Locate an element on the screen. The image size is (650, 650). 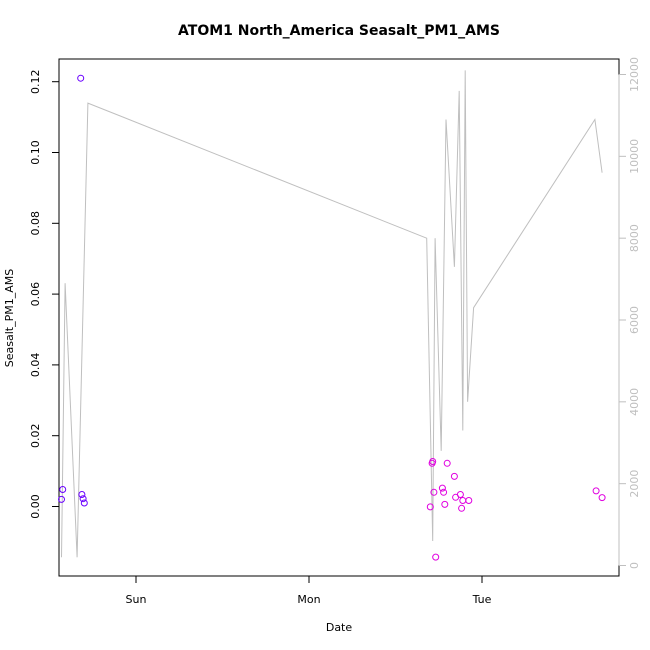
y2-tick-label: 4000 is located at coordinates (634, 402).